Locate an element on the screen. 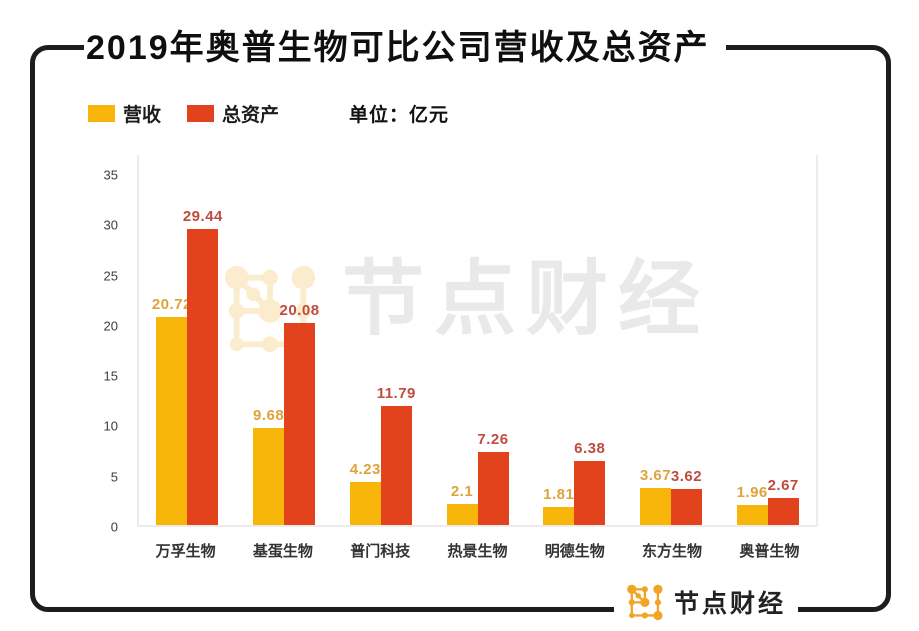  y-tick-label: 25 is located at coordinates (110, 276).